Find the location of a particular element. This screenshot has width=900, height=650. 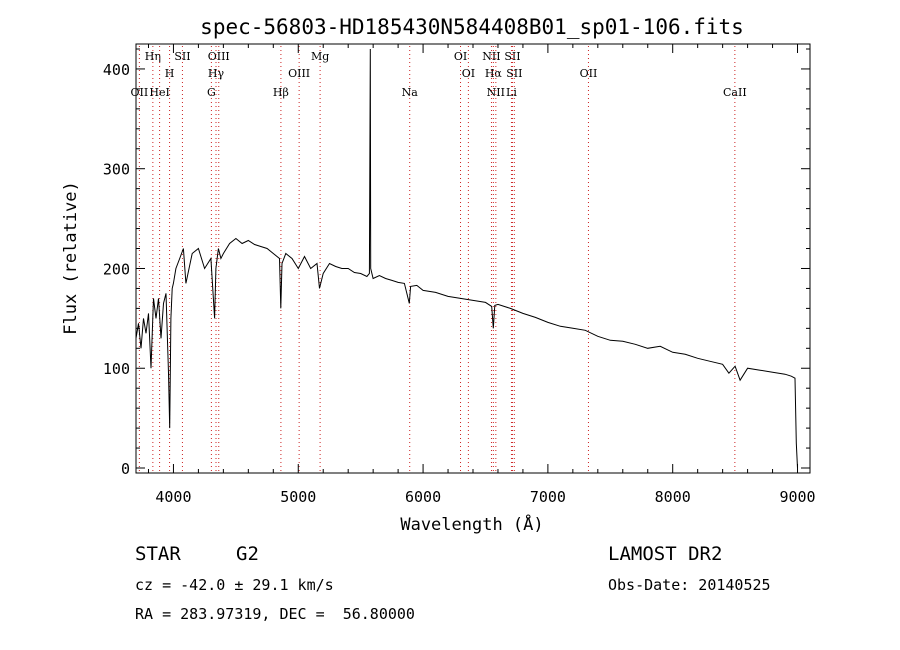

line-label-2: HeI is located at coordinates (159, 92).